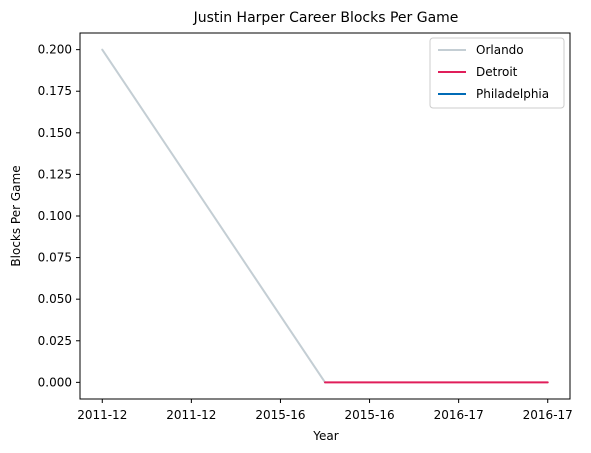  What do you see at coordinates (55, 133) in the screenshot?
I see `y-tick-label: 0.150` at bounding box center [55, 133].